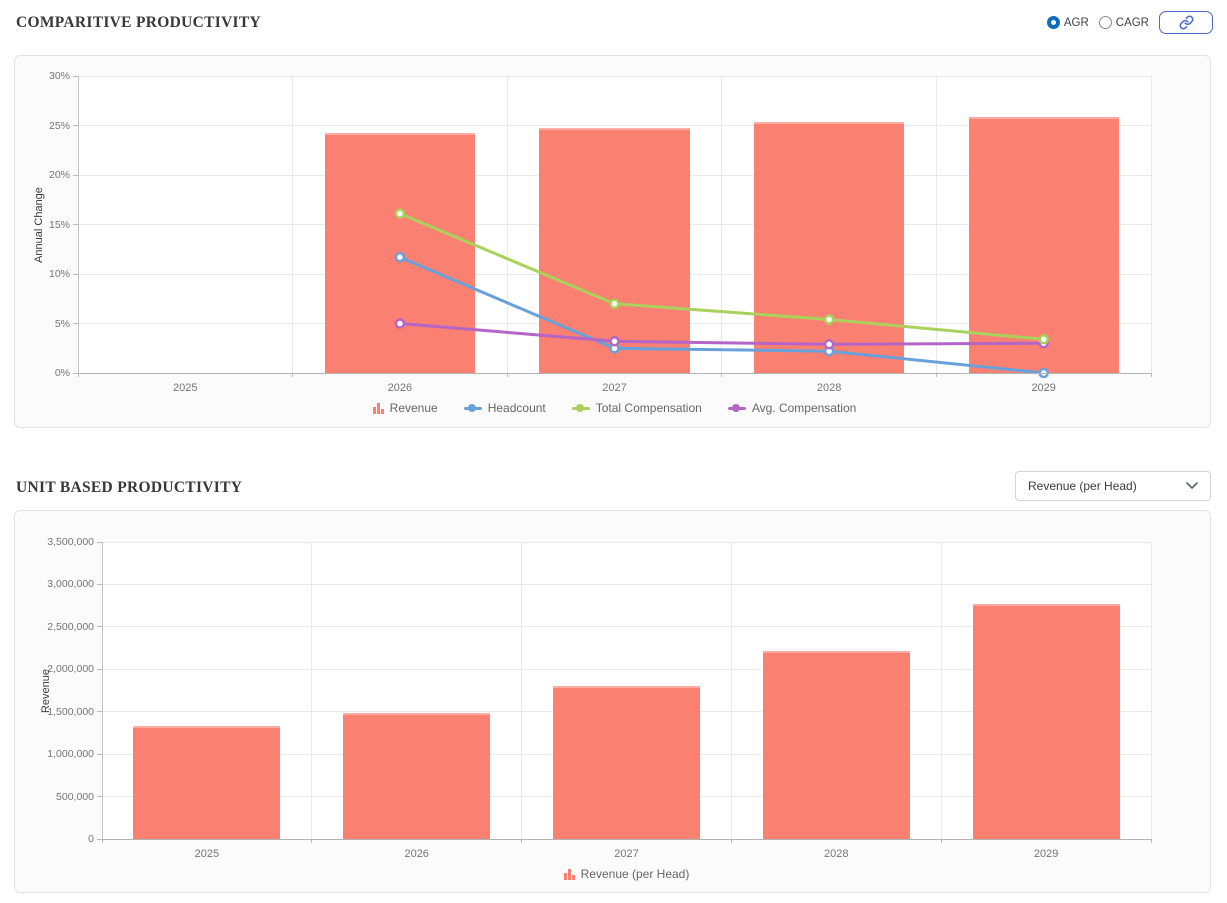 Image resolution: width=1227 pixels, height=903 pixels. Describe the element at coordinates (1046, 721) in the screenshot. I see `bar-revenue-per-head-2029` at that location.